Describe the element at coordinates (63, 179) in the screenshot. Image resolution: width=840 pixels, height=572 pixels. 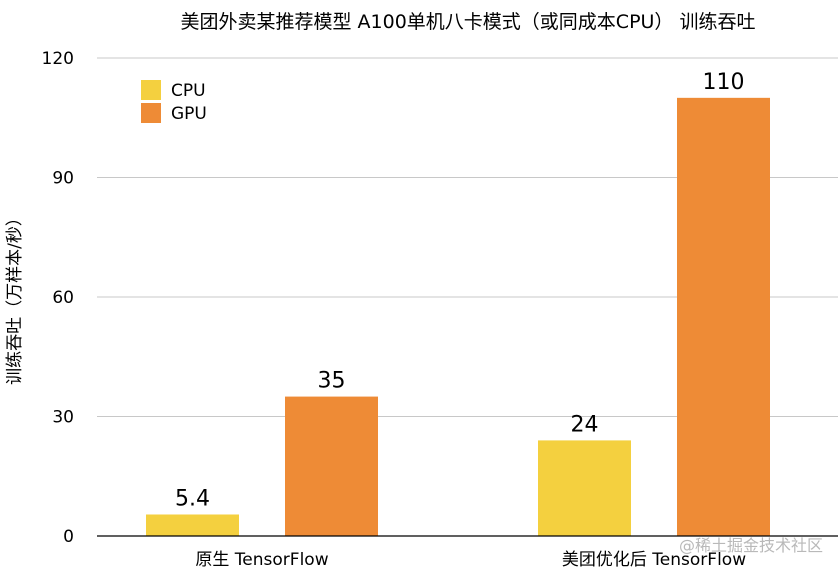
I see `y-tick-label: 90` at that location.